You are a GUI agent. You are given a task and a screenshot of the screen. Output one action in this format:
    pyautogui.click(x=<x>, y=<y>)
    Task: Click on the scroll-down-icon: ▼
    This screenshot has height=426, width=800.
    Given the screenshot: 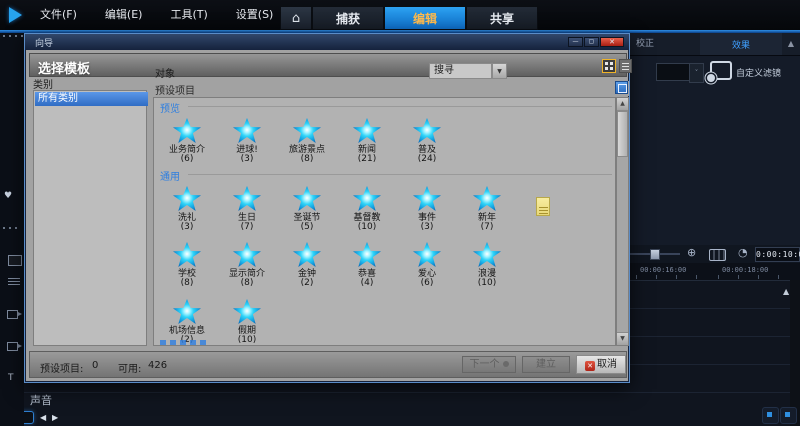 What is the action you would take?
    pyautogui.click(x=622, y=338)
    